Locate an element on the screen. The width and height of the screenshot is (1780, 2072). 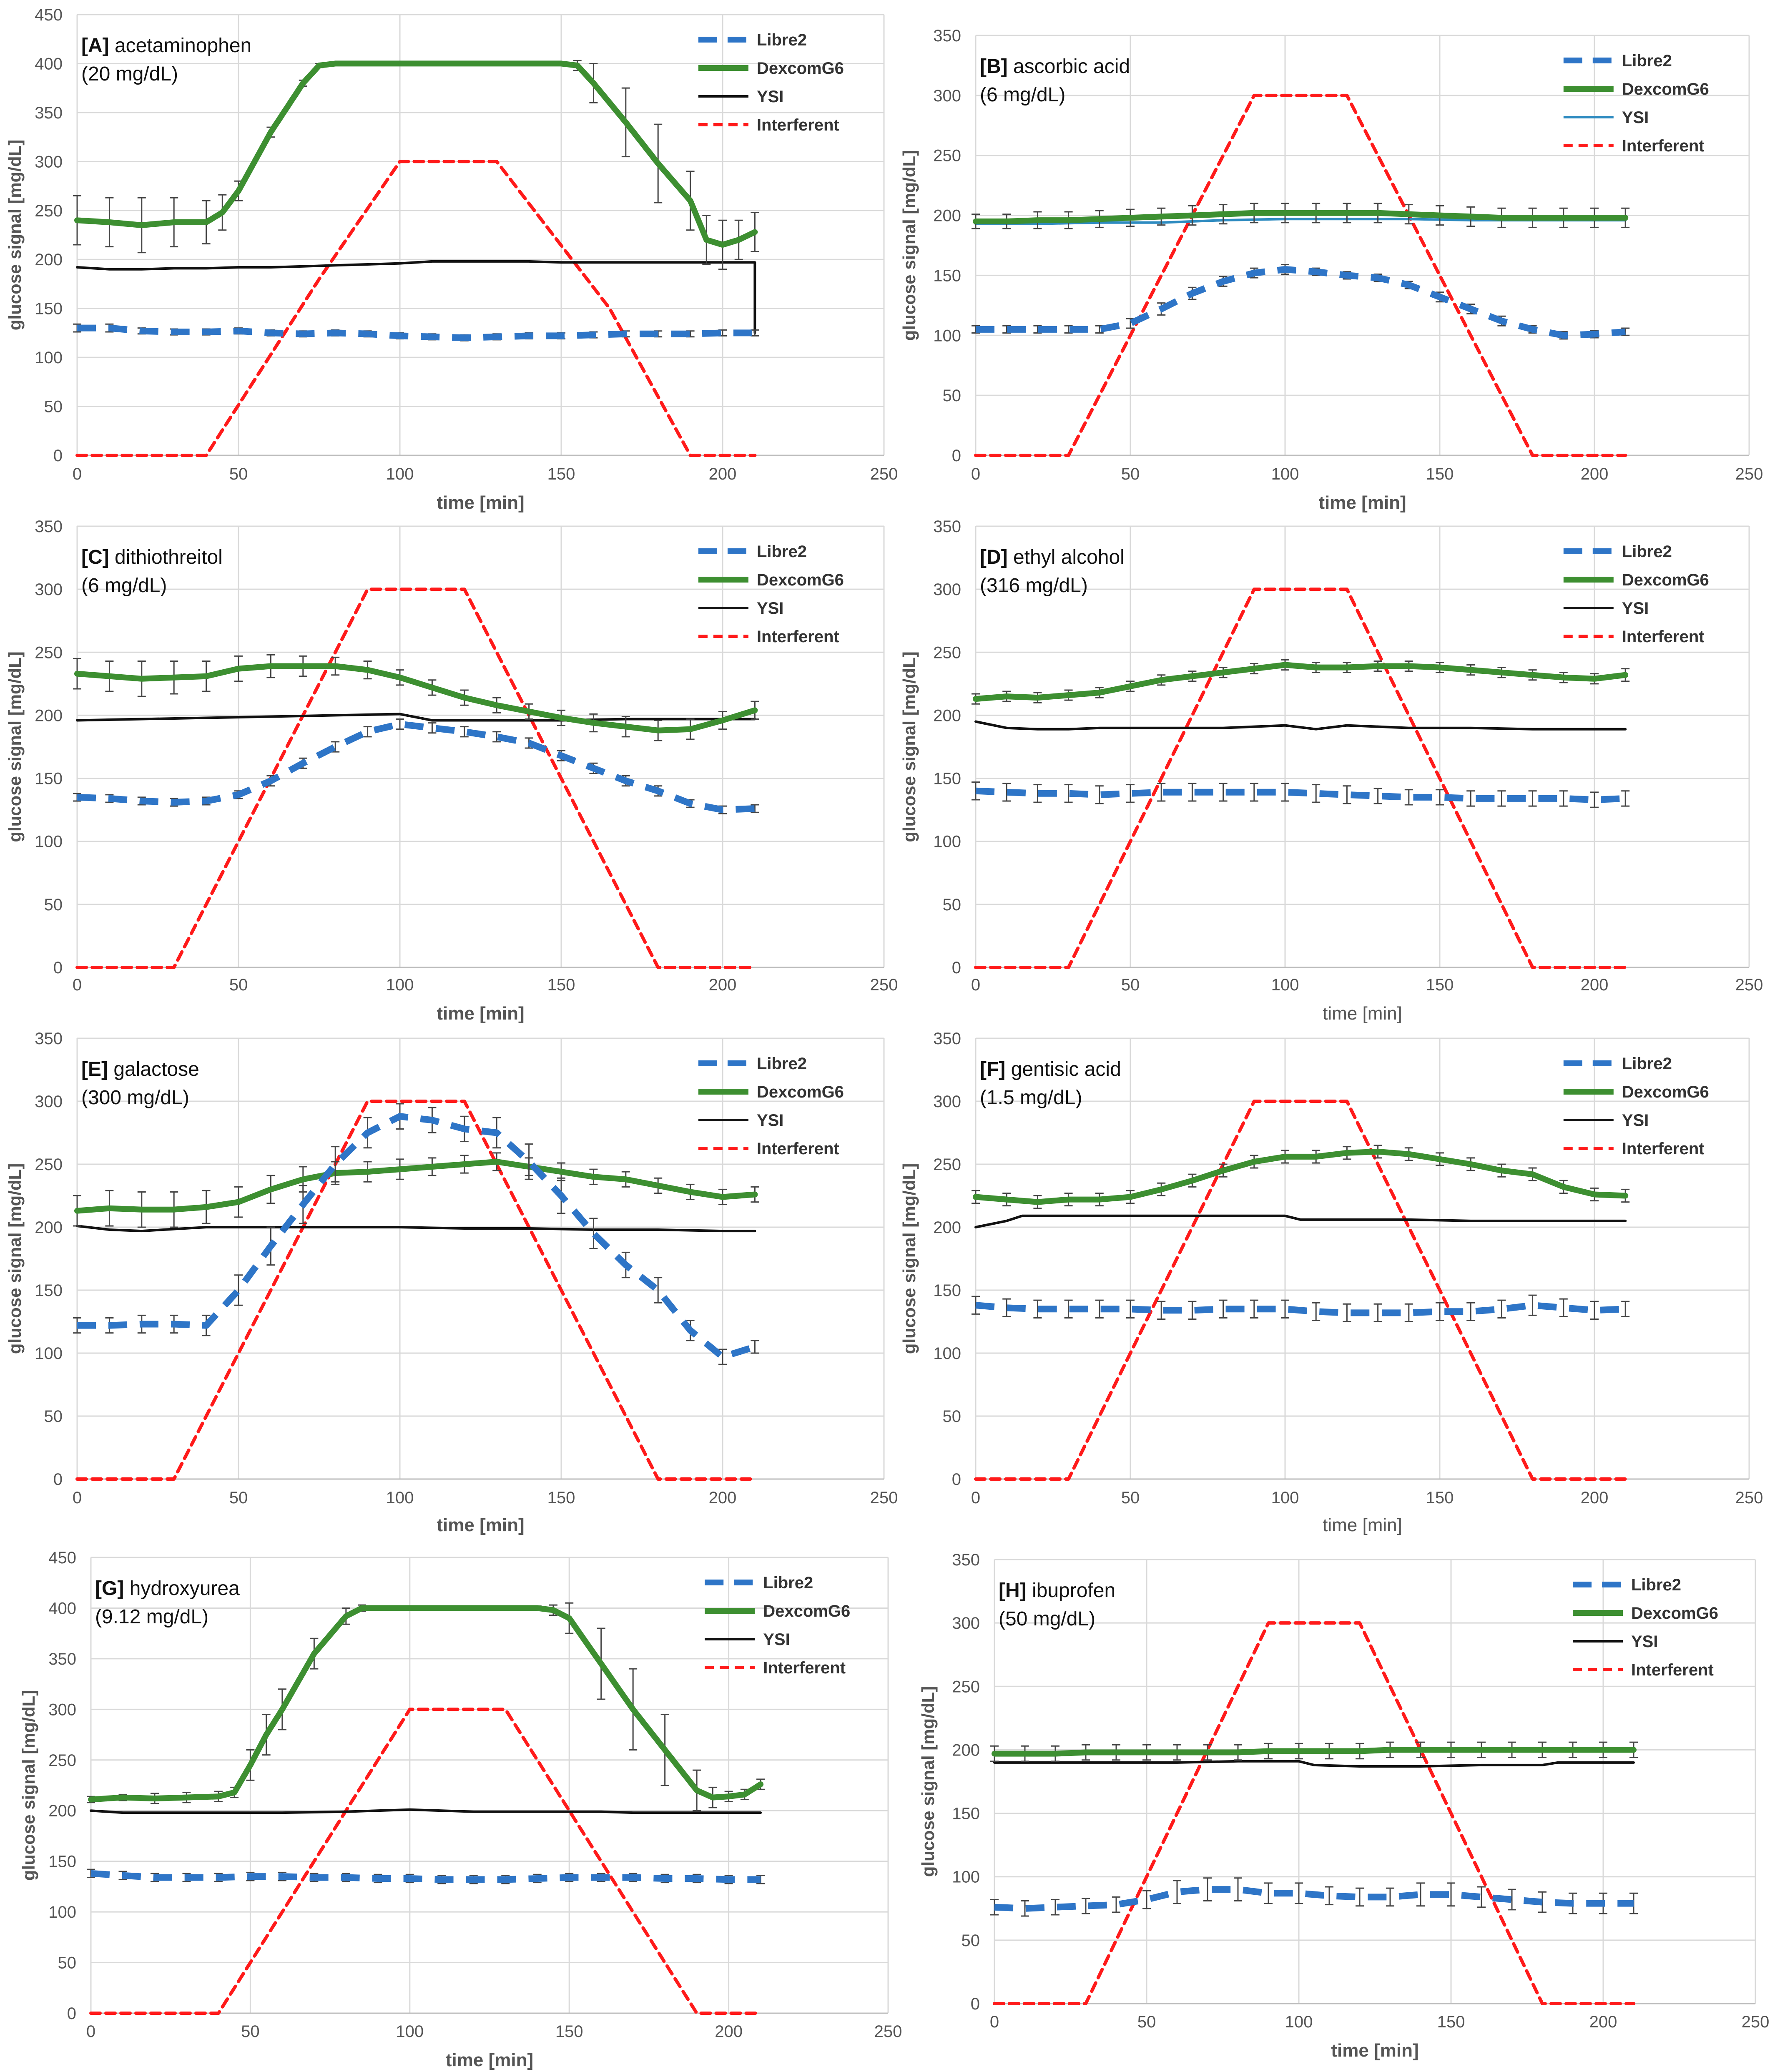
panel-tag: [G] is located at coordinates (109, 1588).